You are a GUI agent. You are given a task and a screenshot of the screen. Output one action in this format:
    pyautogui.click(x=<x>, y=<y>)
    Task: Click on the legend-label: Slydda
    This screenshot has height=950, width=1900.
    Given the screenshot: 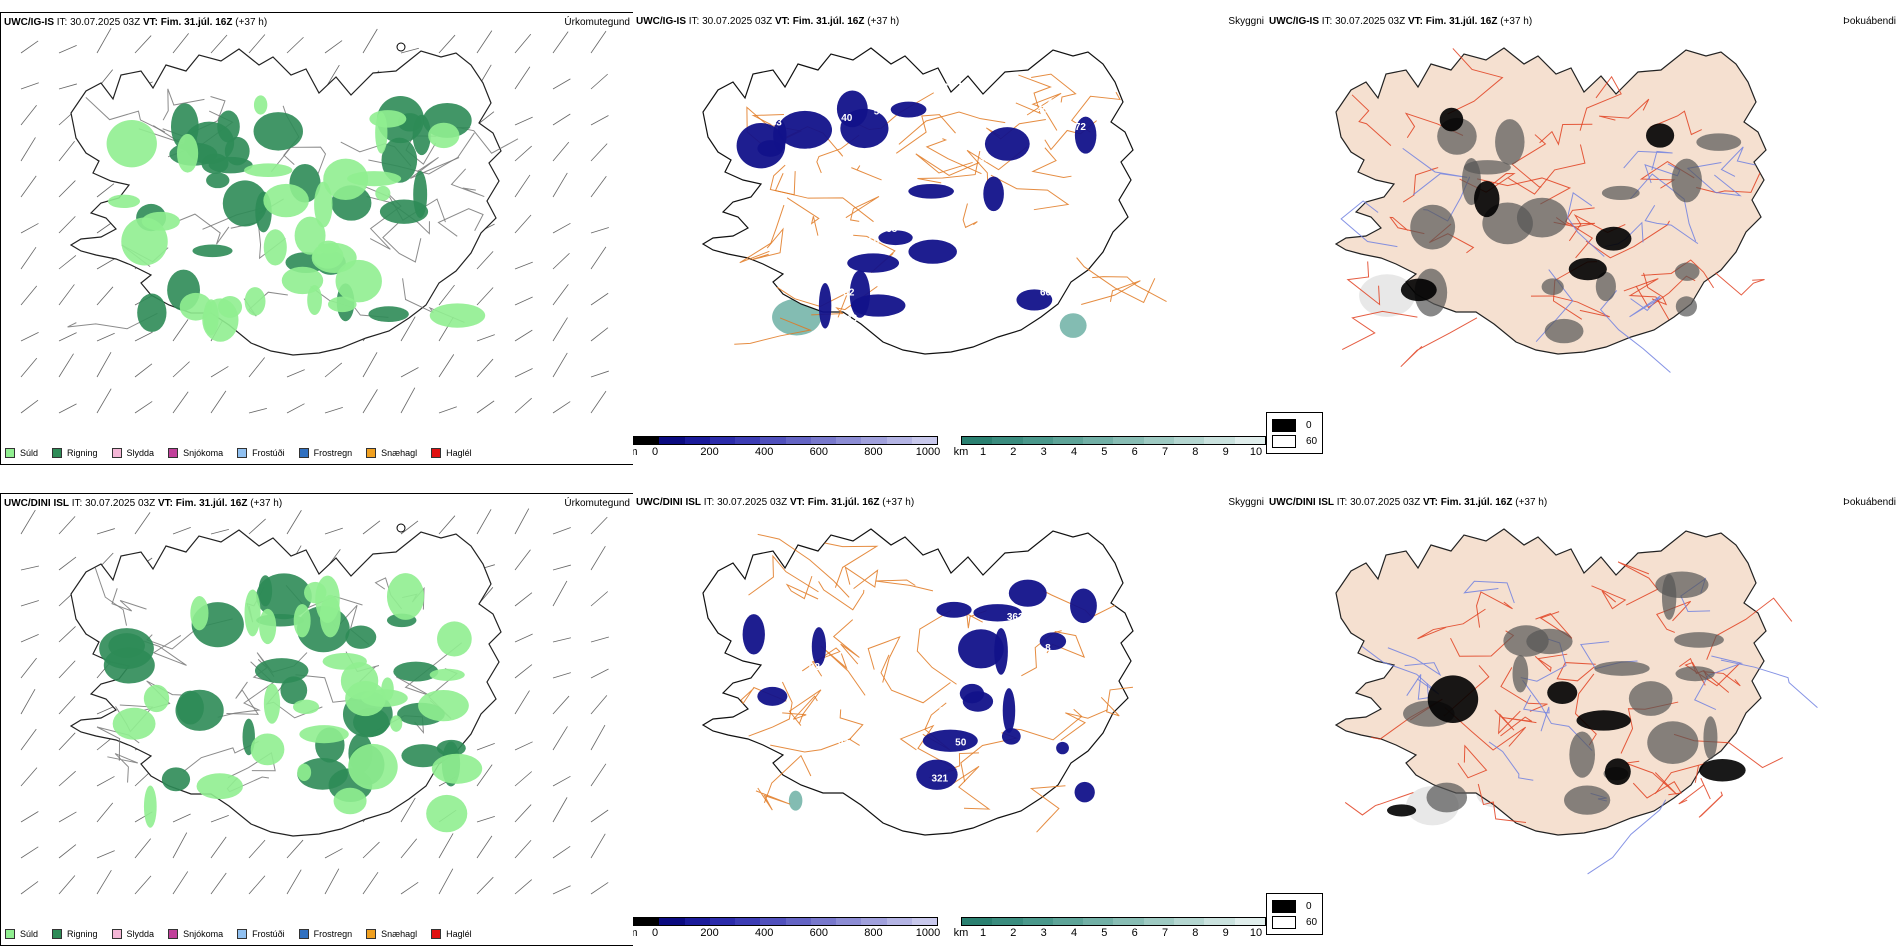 What is the action you would take?
    pyautogui.click(x=140, y=934)
    